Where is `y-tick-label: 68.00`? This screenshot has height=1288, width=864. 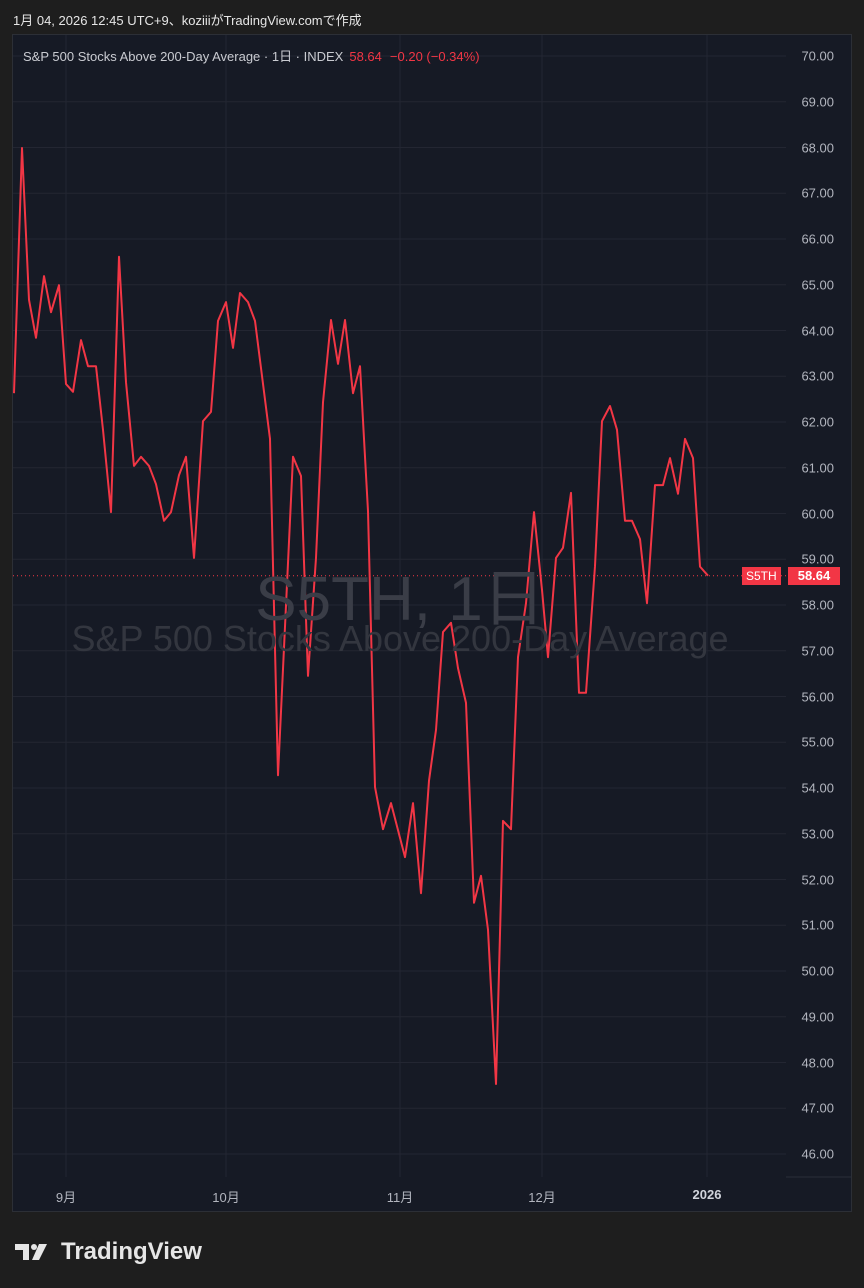 y-tick-label: 68.00 is located at coordinates (817, 147).